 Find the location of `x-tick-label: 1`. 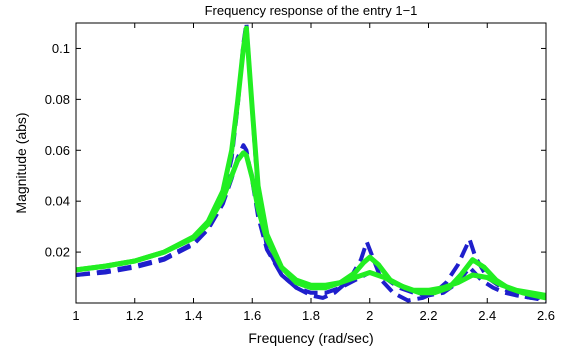

x-tick-label: 1 is located at coordinates (75, 315).